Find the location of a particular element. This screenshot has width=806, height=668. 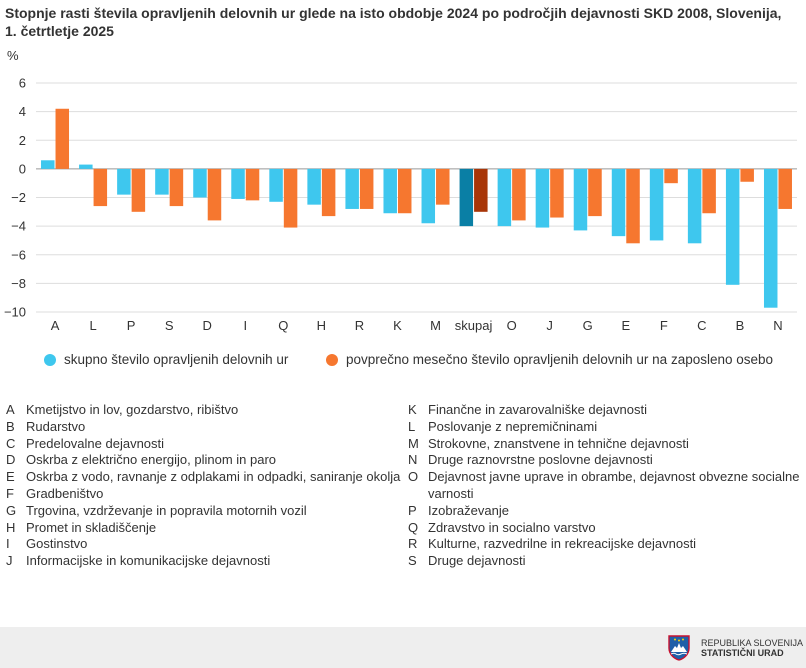

x-tick-label: I is located at coordinates (245, 325).